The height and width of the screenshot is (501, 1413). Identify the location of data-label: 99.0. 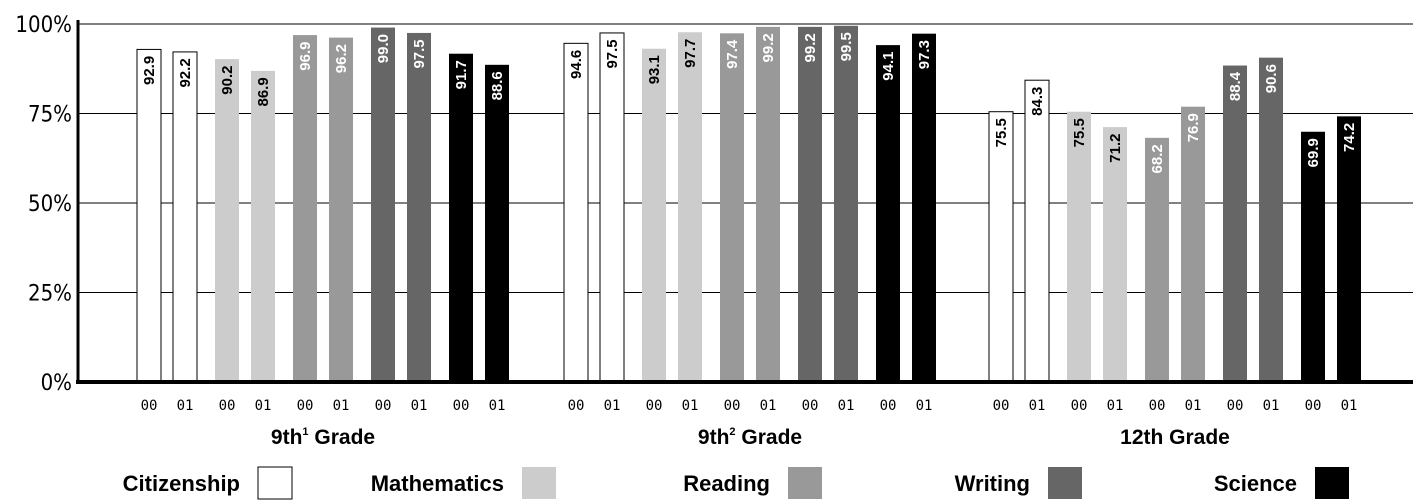
(383, 48).